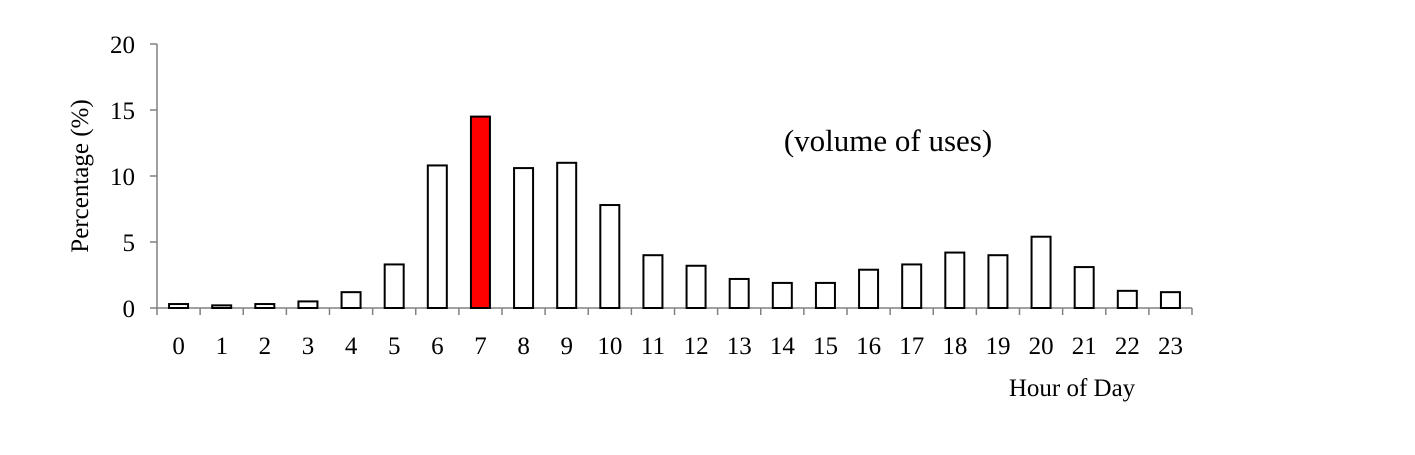 Image resolution: width=1415 pixels, height=455 pixels. Describe the element at coordinates (351, 346) in the screenshot. I see `x-tick-label: 4` at that location.